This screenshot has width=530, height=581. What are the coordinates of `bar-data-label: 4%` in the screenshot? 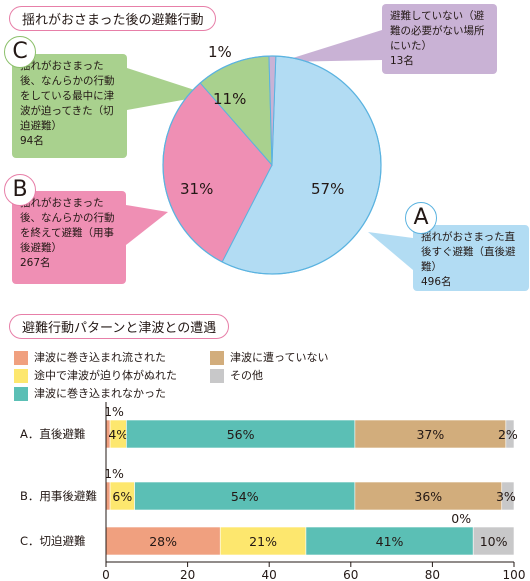 It's located at (118, 434).